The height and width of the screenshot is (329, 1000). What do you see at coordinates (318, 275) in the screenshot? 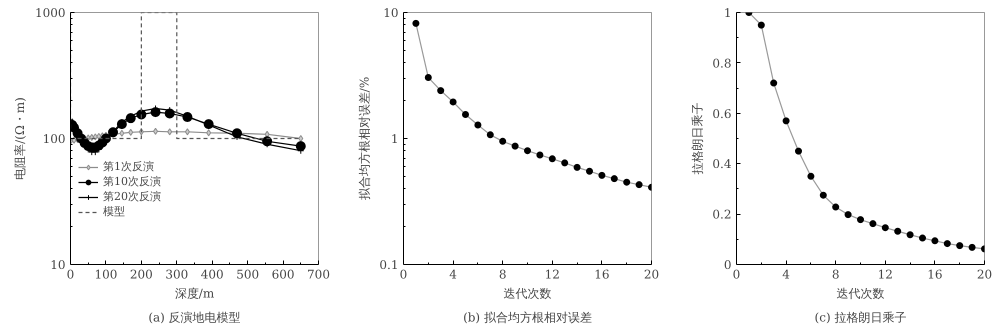
I see `x-tick-label: 700` at bounding box center [318, 275].